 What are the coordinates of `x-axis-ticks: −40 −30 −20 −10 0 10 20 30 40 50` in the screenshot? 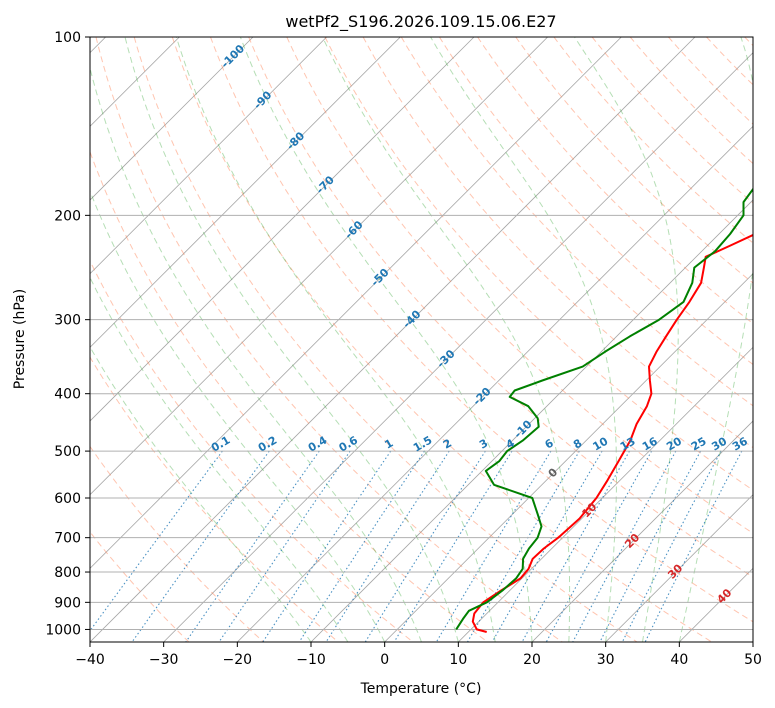 It's located at (418, 655).